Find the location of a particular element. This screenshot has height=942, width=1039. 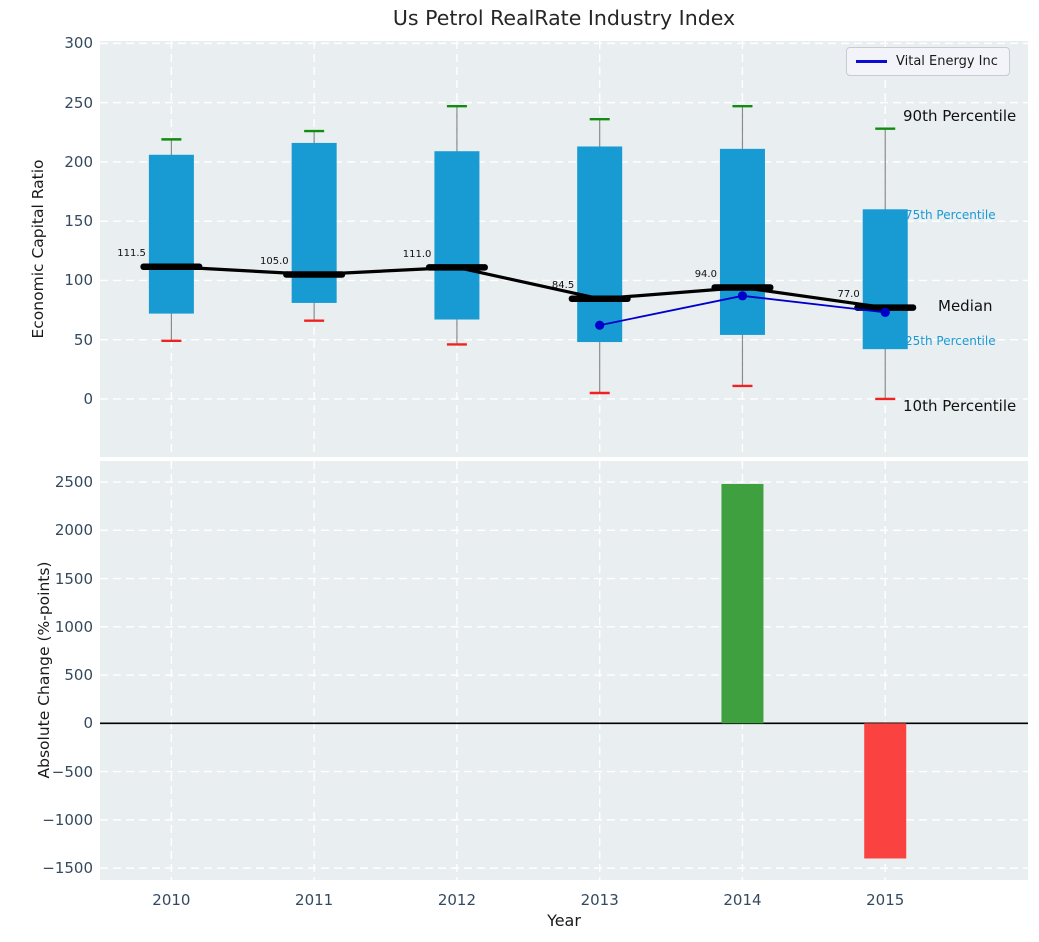

y-tick-label-bottom: −500 is located at coordinates (72, 771).